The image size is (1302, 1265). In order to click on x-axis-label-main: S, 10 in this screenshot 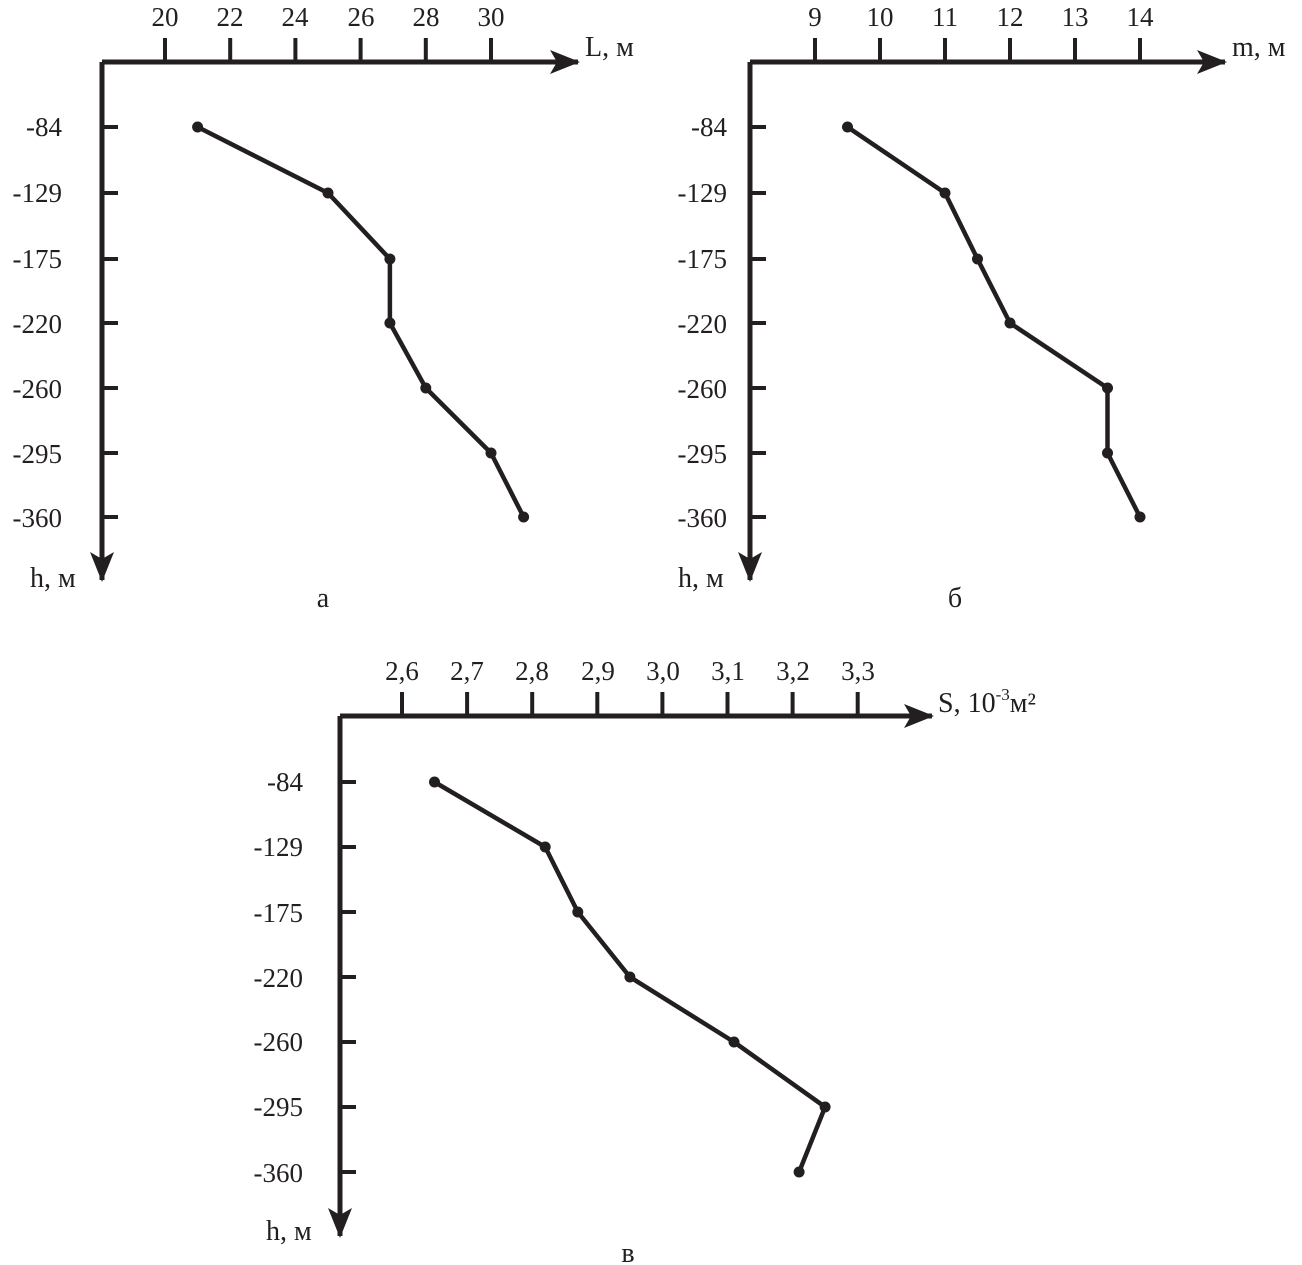, I will do `click(967, 703)`.